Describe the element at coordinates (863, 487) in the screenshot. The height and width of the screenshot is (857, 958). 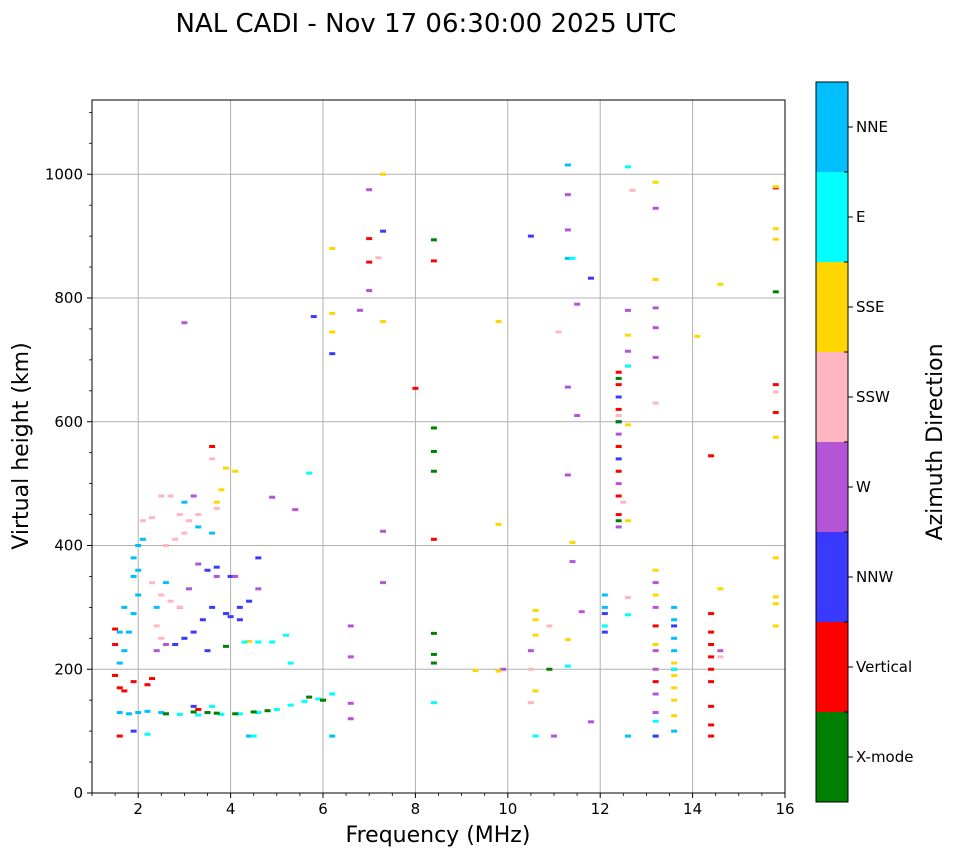
I see `colorbar-tick-label: W` at that location.